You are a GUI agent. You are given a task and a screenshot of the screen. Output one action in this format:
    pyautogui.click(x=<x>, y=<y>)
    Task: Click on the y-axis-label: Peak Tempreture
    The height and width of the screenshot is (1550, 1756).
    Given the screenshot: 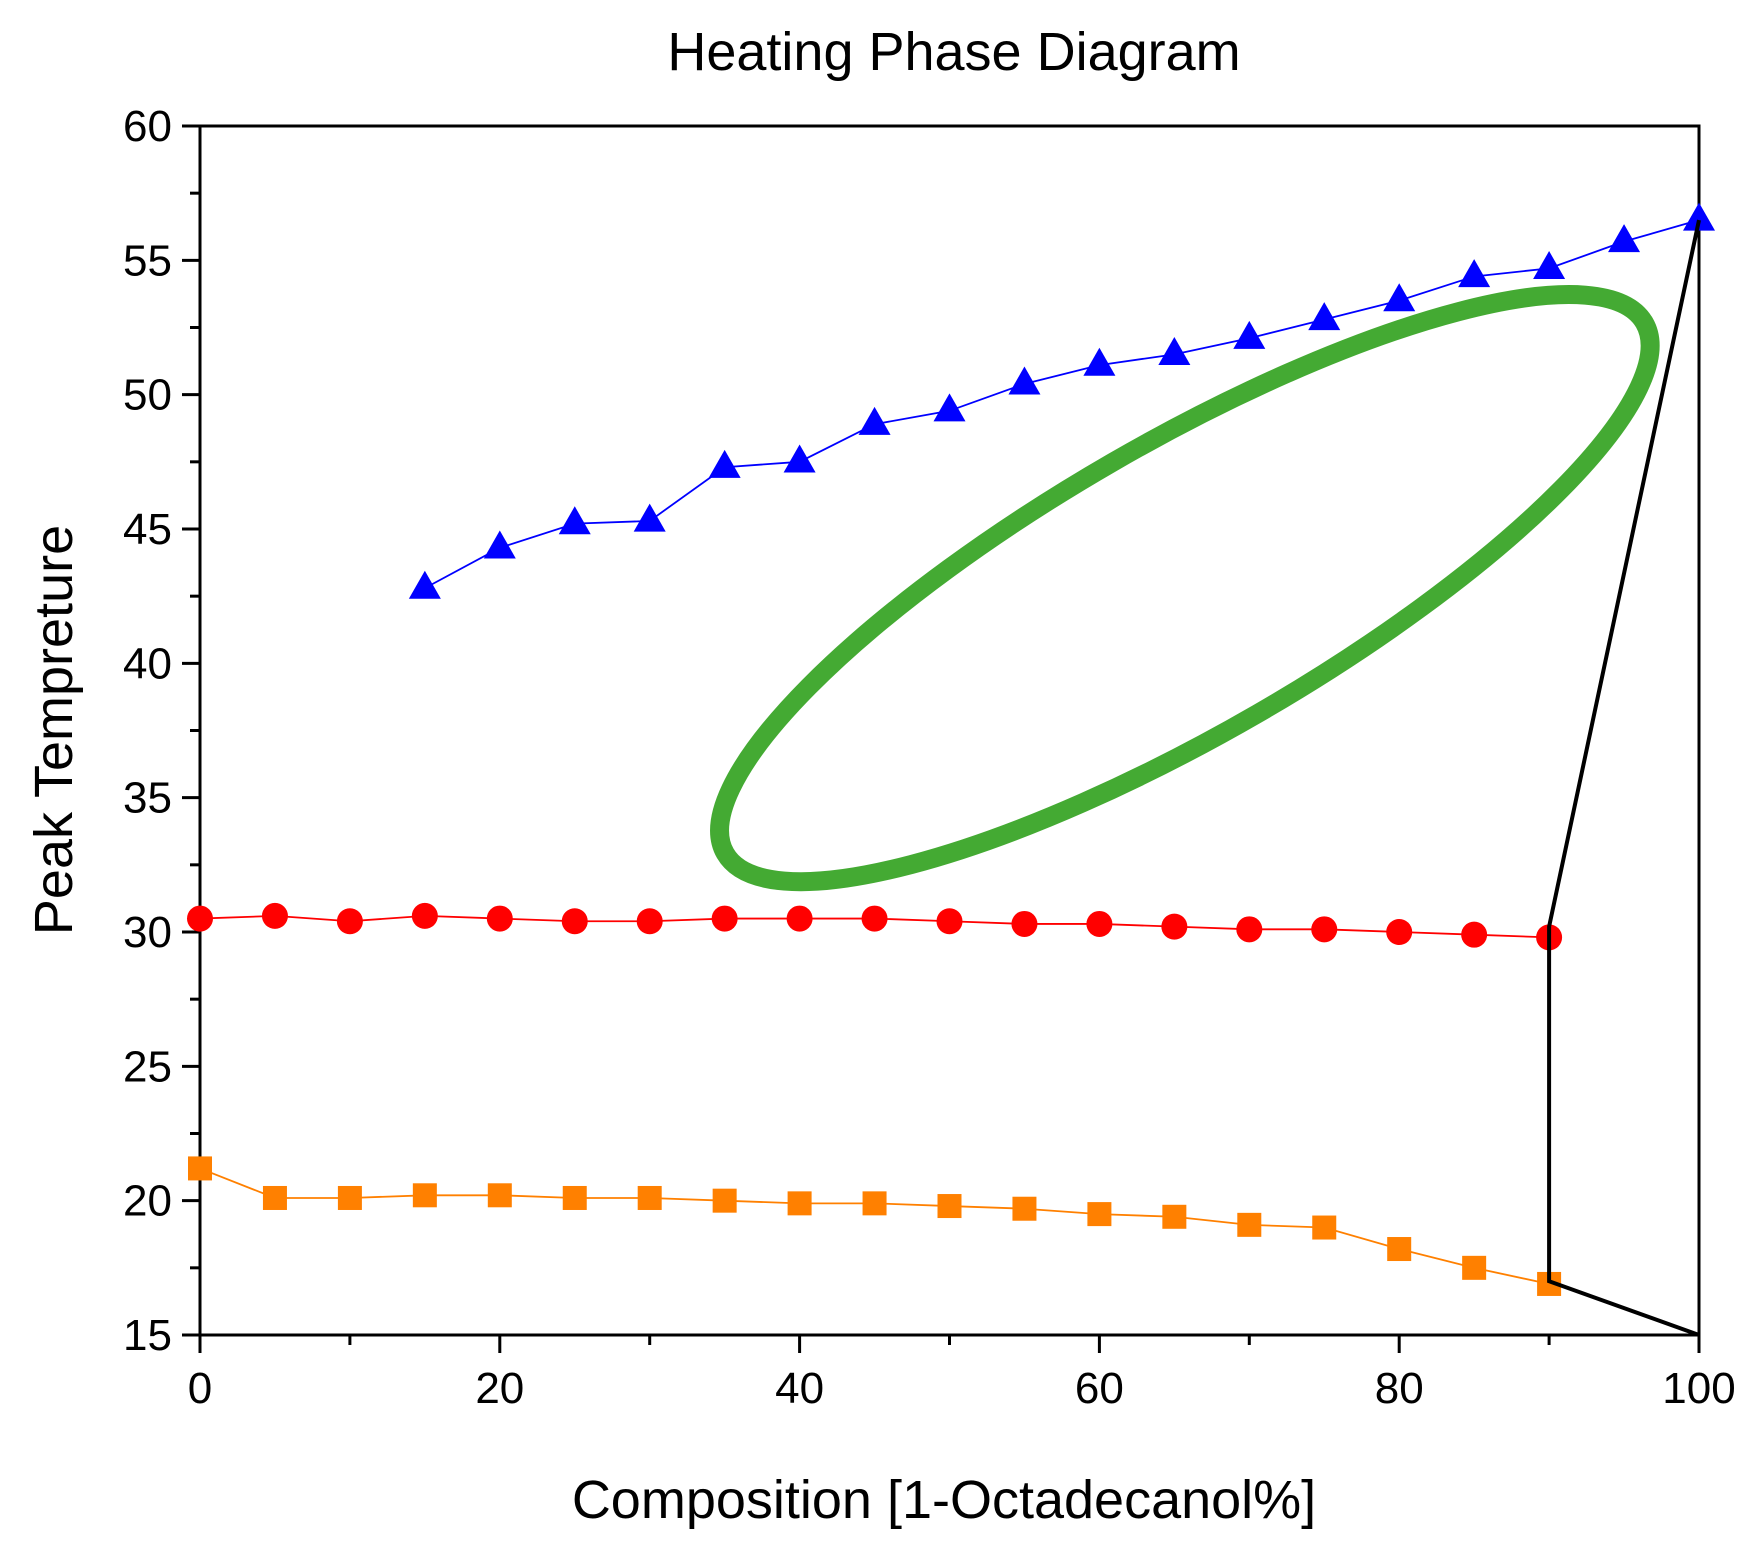 What is the action you would take?
    pyautogui.click(x=54, y=730)
    